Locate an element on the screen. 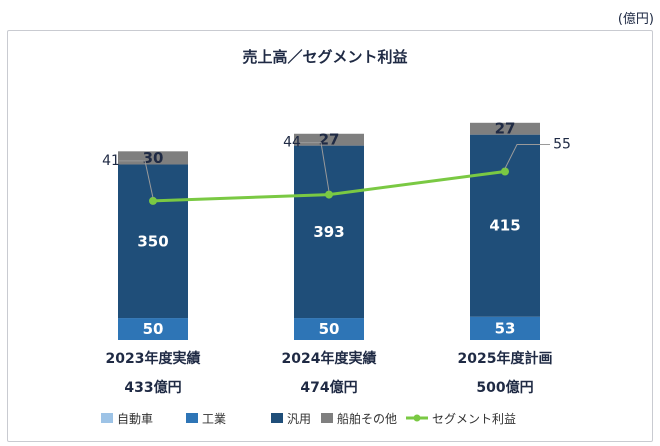 This screenshot has width=660, height=446. legend-label-3: 船舶その他 is located at coordinates (367, 418).